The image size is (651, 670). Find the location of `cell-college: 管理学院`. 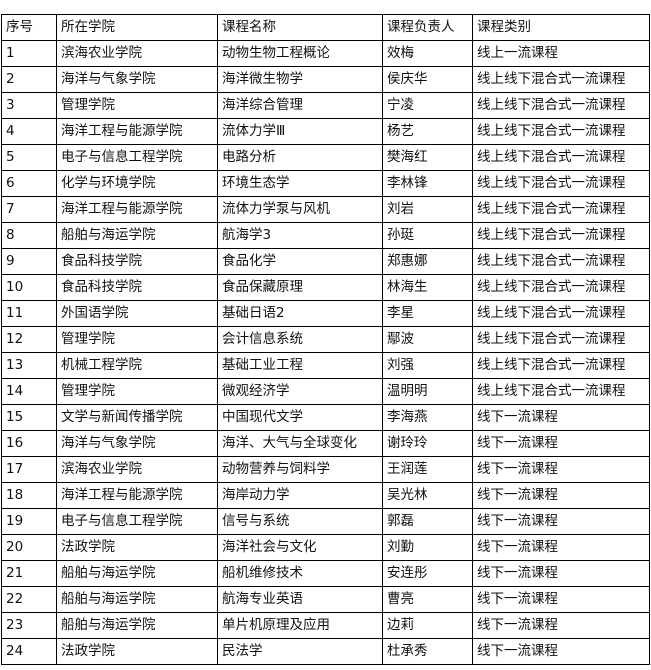

cell-college: 管理学院 is located at coordinates (137, 391).